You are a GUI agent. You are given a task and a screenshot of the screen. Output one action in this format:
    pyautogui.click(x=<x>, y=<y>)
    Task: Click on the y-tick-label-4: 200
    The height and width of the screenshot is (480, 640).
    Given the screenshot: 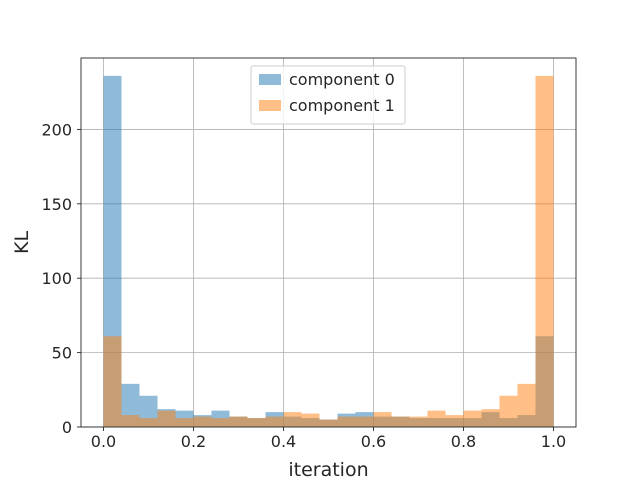 What is the action you would take?
    pyautogui.click(x=56, y=129)
    